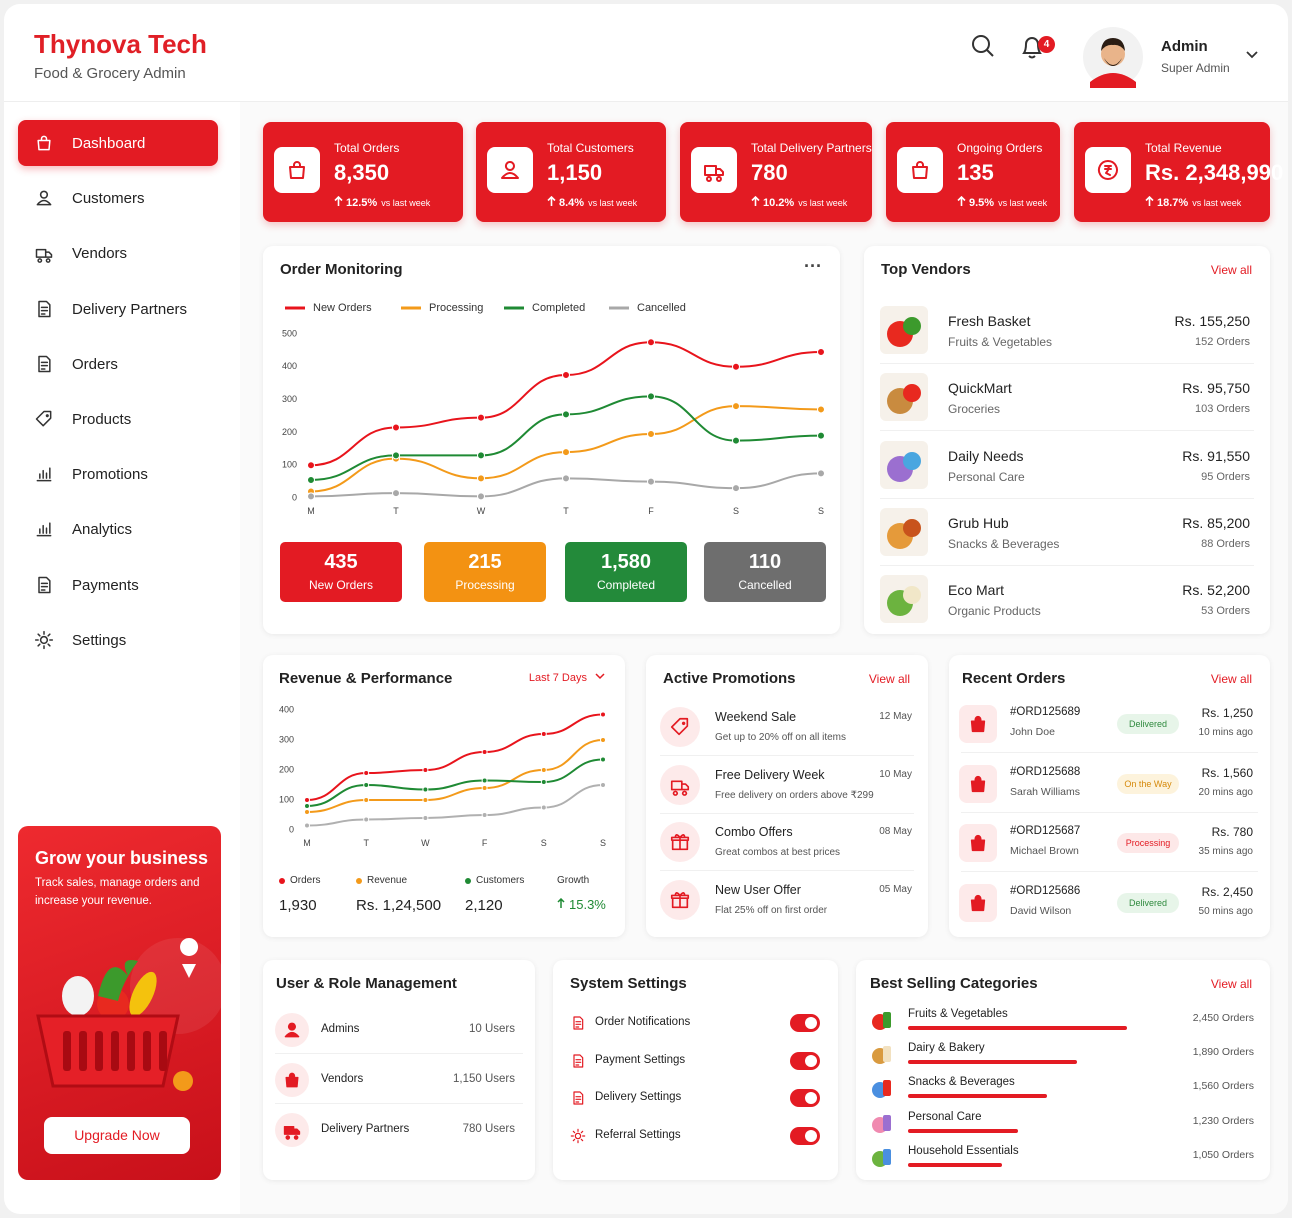  I want to click on promotion-text: Get up to 20% off on all items, so click(781, 737).